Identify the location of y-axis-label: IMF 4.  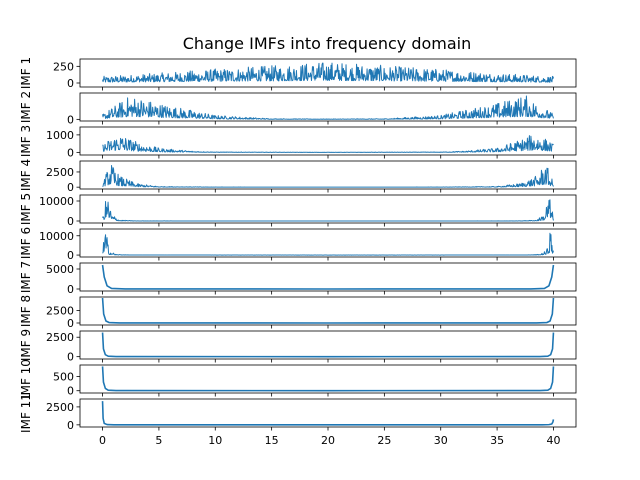
(26, 175).